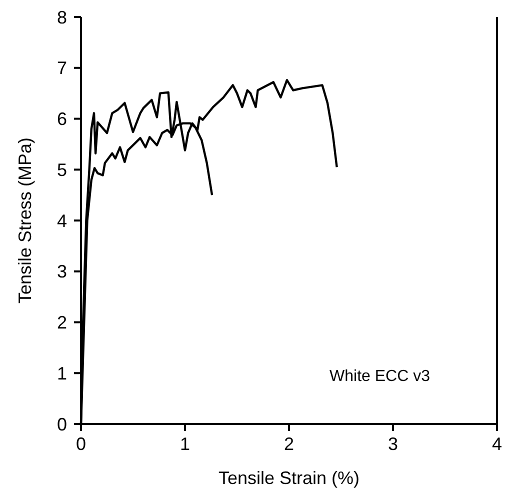 This screenshot has width=505, height=492. What do you see at coordinates (25, 220) in the screenshot?
I see `y-axis-title: Tensile Stress (MPa)` at bounding box center [25, 220].